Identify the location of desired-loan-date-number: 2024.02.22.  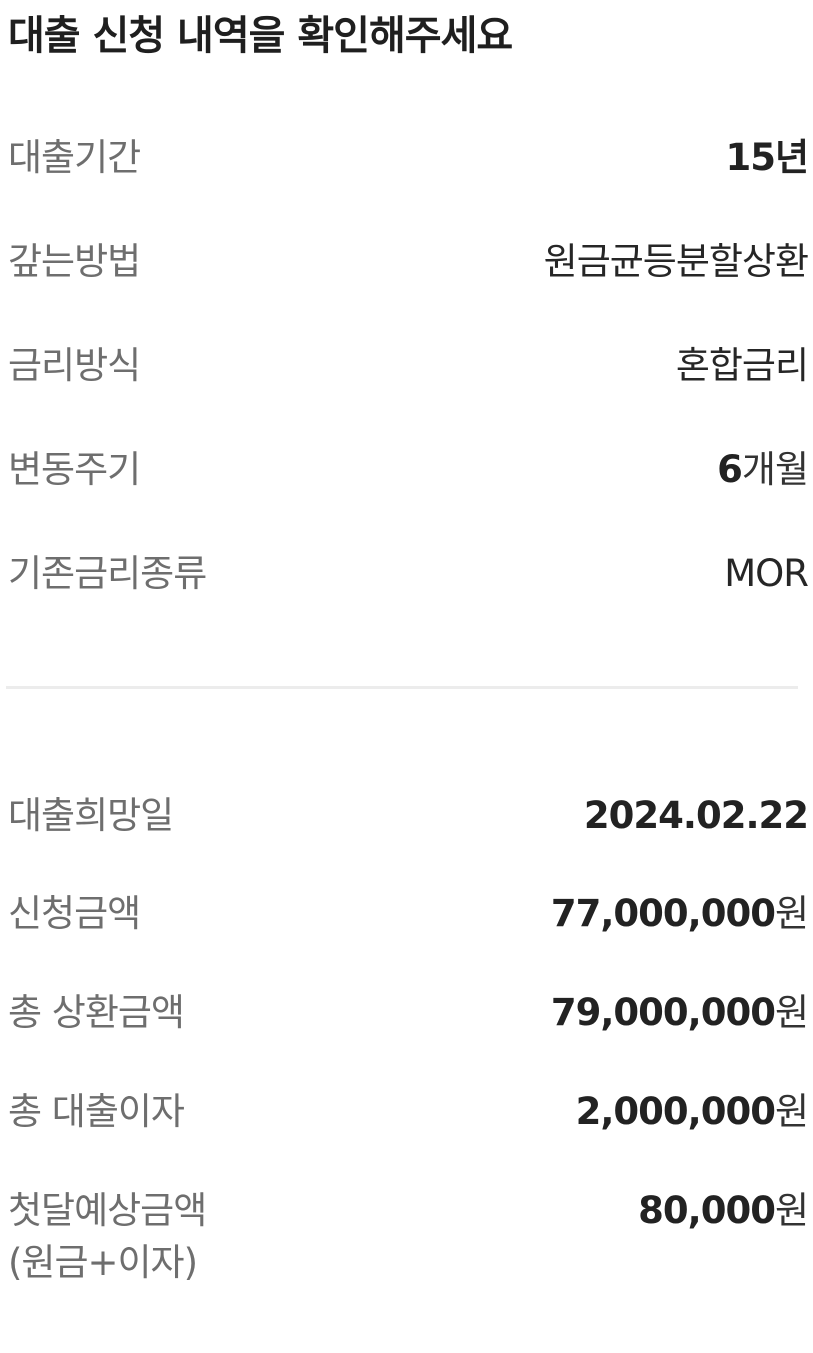
(696, 815).